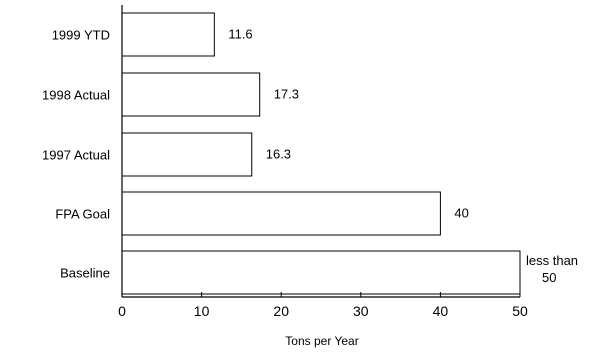 The height and width of the screenshot is (352, 605). I want to click on x-tick-label-30: 30, so click(361, 311).